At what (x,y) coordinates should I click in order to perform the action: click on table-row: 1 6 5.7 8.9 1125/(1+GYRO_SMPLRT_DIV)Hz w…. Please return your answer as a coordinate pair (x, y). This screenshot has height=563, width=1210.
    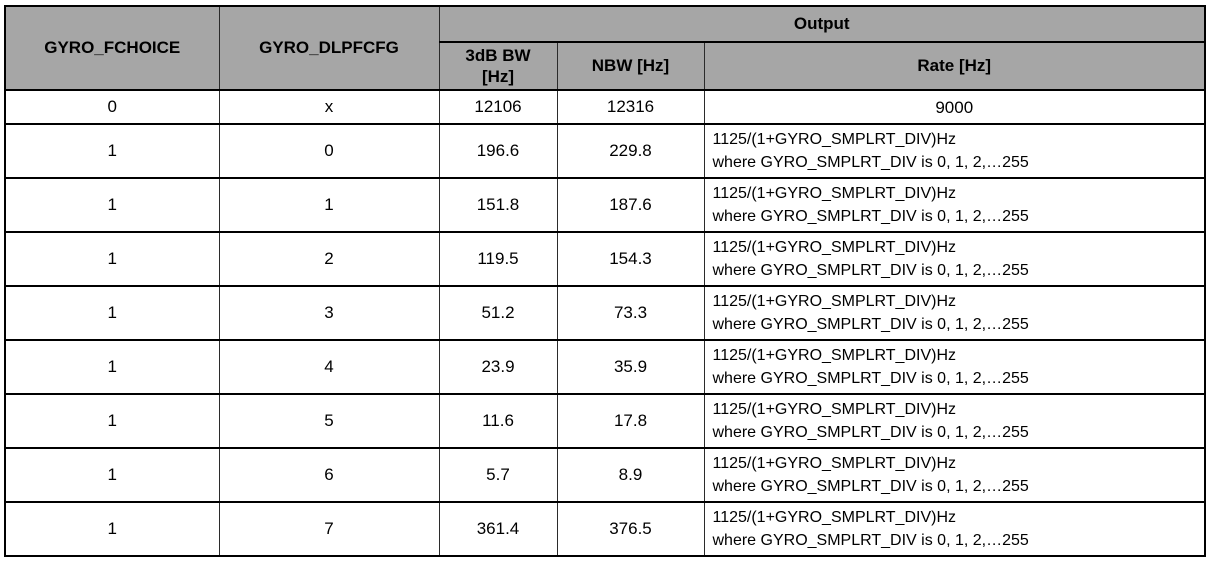
    Looking at the image, I should click on (605, 475).